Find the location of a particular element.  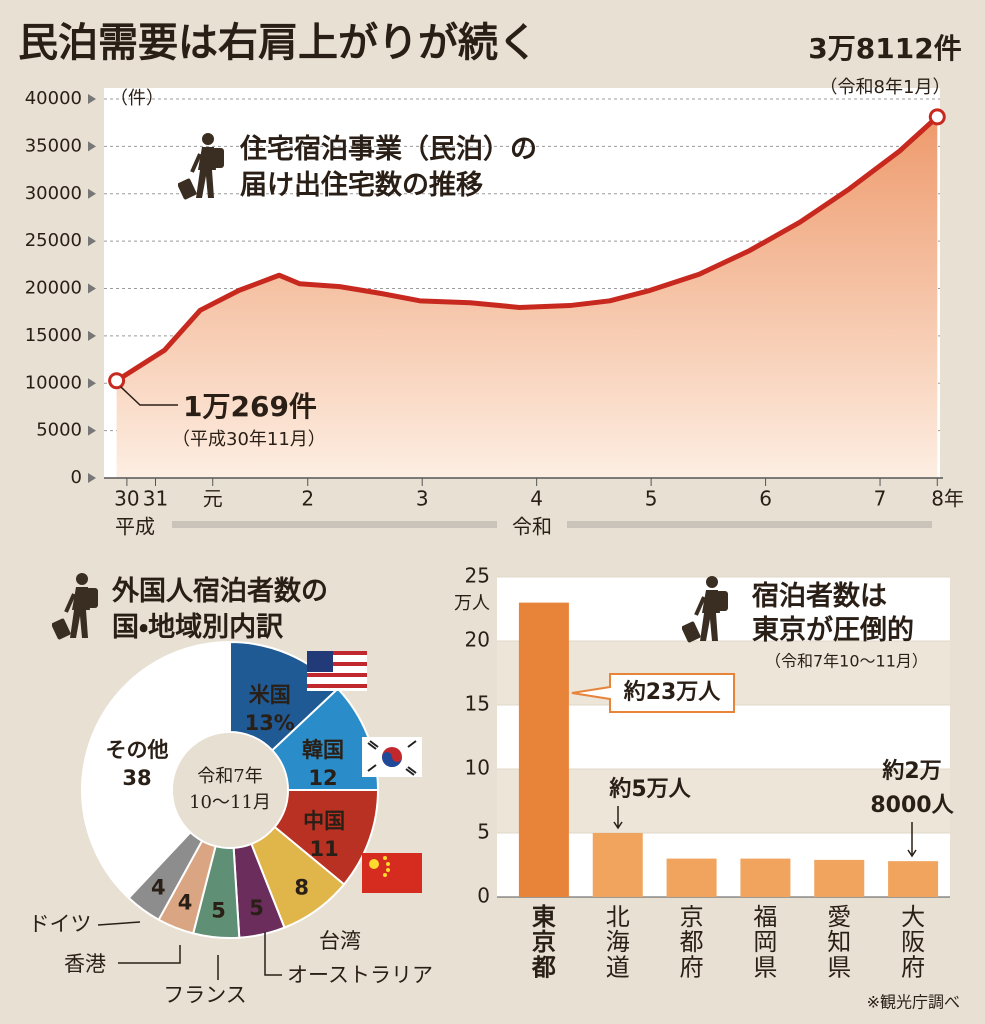

slice-name: 台湾 is located at coordinates (340, 941).